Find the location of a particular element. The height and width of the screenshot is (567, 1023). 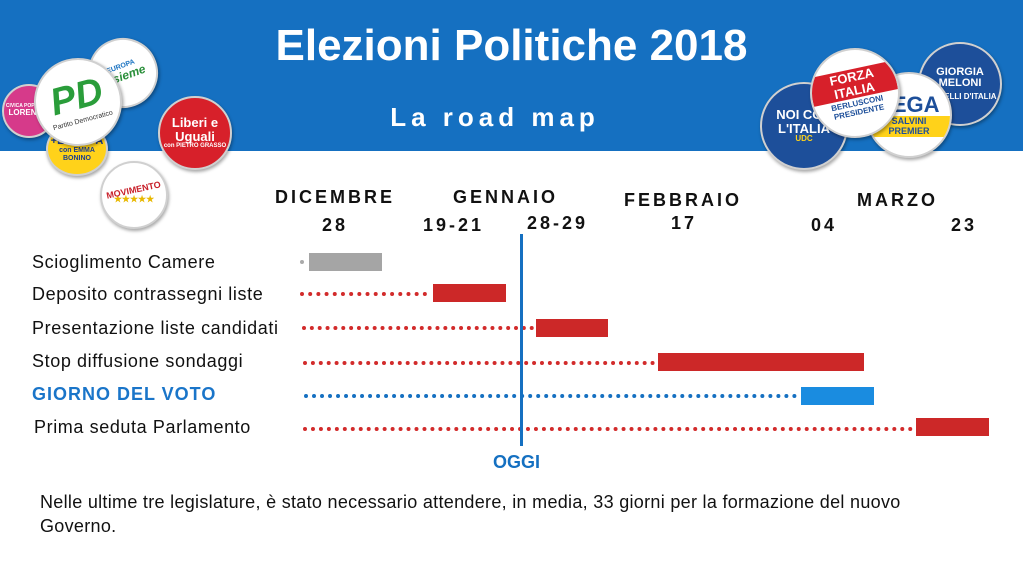

date-04: 04 is located at coordinates (824, 225).